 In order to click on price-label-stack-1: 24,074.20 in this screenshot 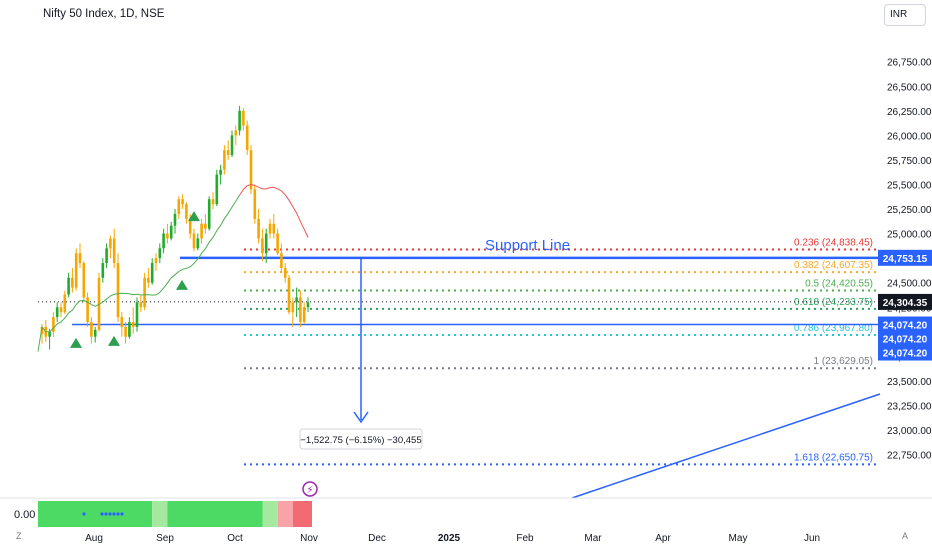, I will do `click(905, 340)`.